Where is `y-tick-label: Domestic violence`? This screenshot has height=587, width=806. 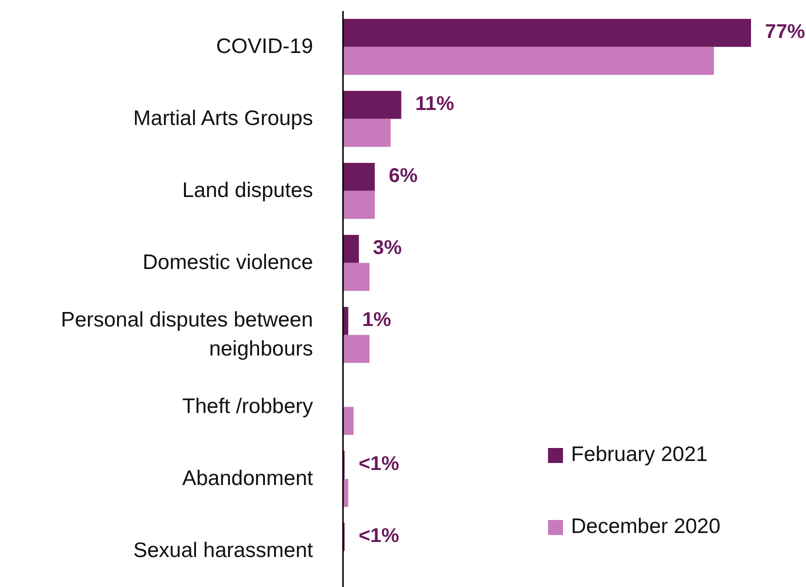 y-tick-label: Domestic violence is located at coordinates (227, 262).